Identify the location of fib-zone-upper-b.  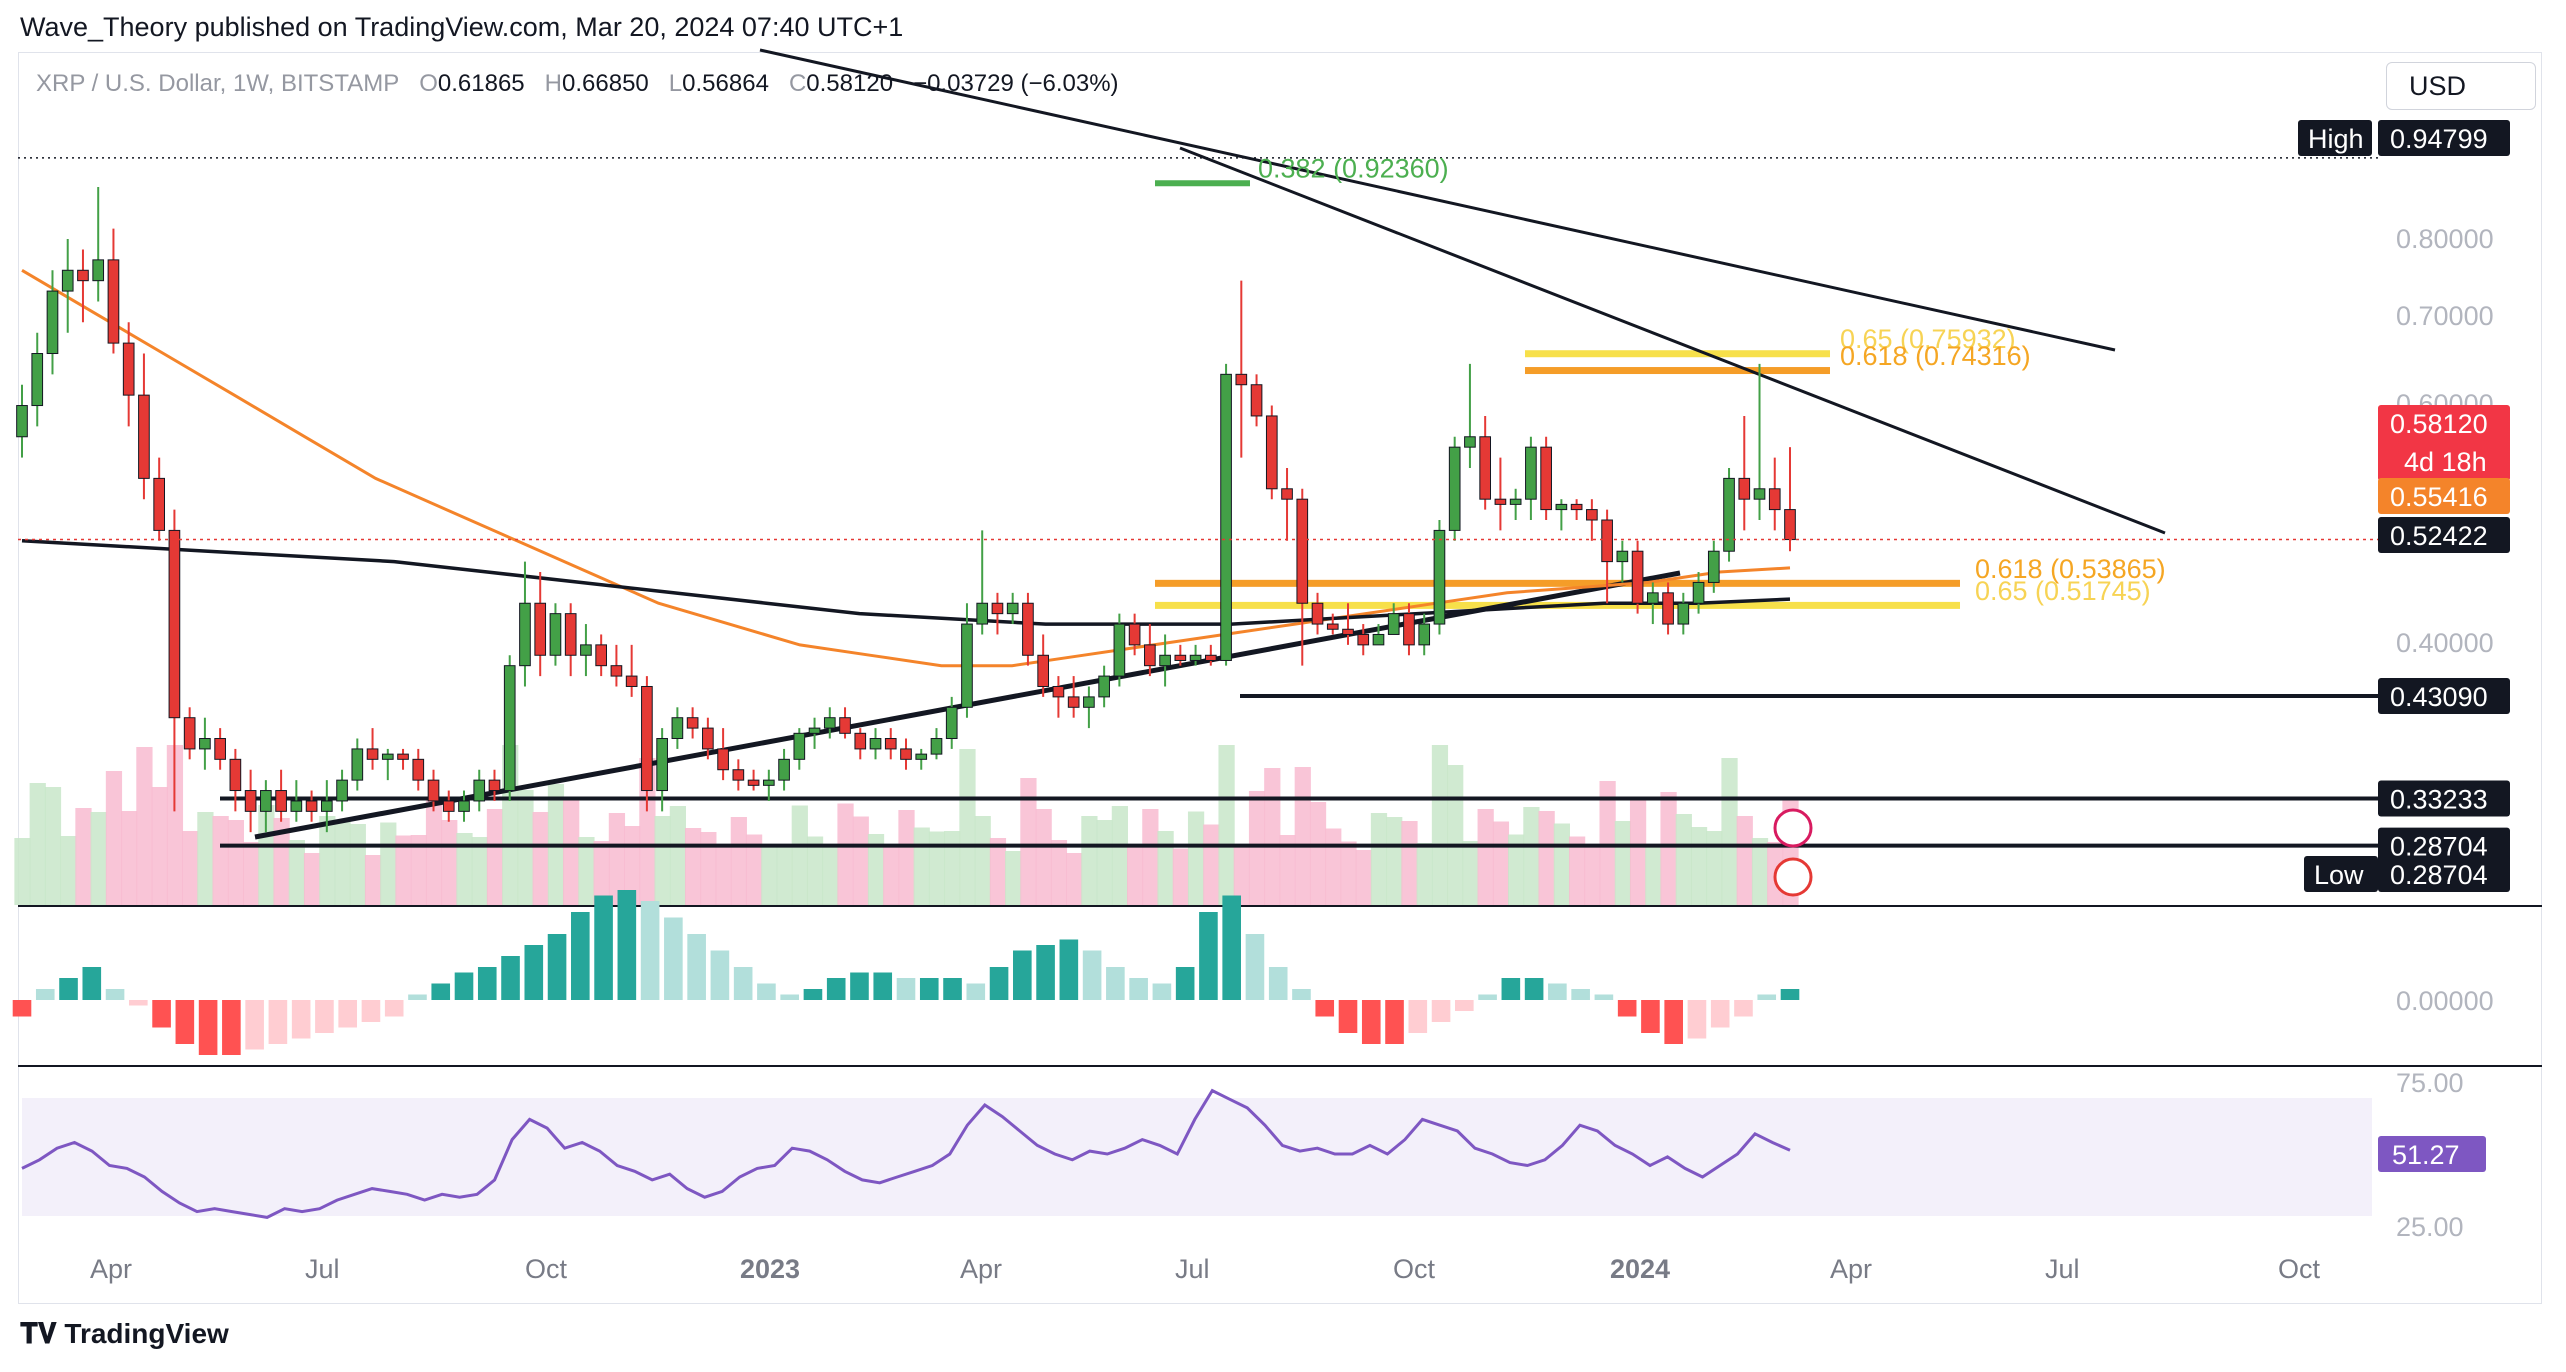
(1677, 371).